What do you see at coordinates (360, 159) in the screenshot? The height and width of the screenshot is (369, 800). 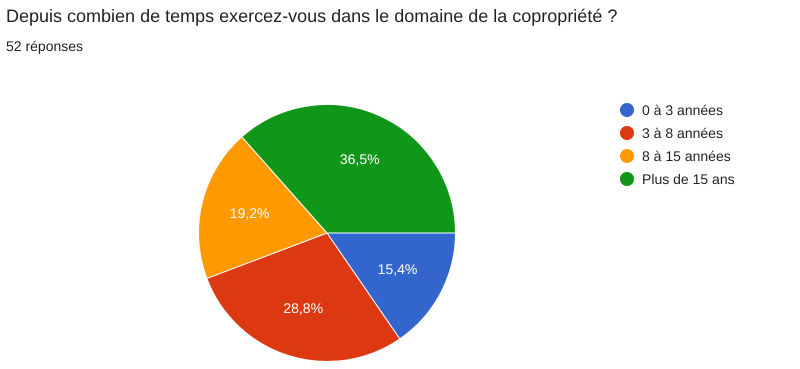 I see `data-label: 36,5%` at bounding box center [360, 159].